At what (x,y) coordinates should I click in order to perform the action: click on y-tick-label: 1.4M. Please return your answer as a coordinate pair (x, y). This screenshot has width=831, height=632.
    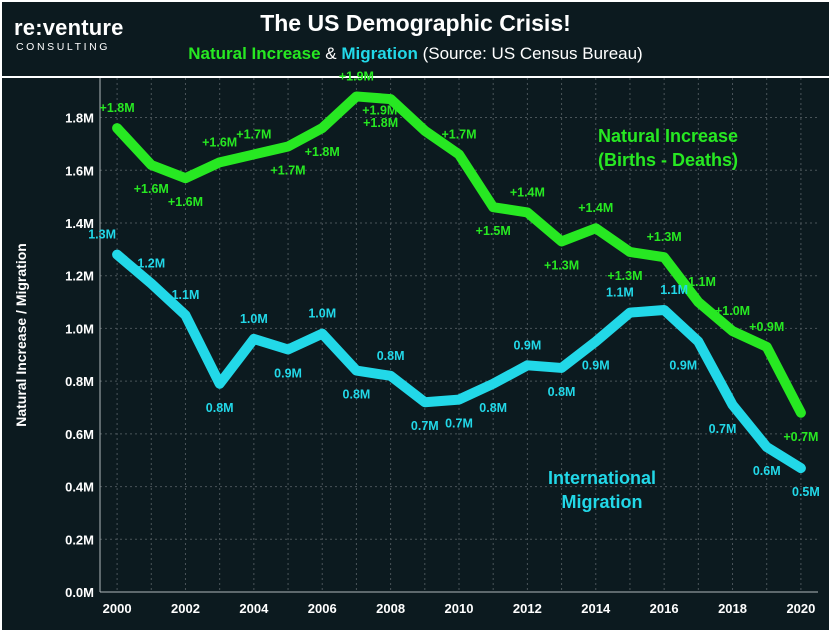
    Looking at the image, I should click on (79, 223).